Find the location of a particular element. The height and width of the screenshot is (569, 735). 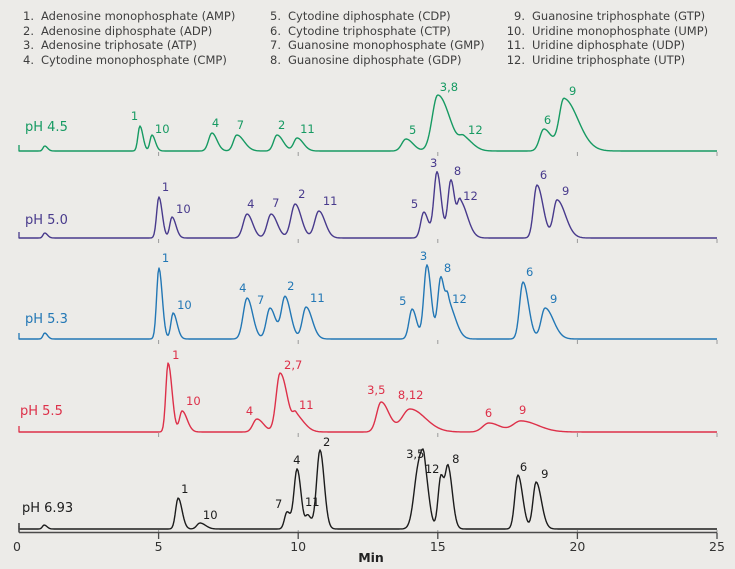

peak-label-ph-6-93: 7 is located at coordinates (278, 504).